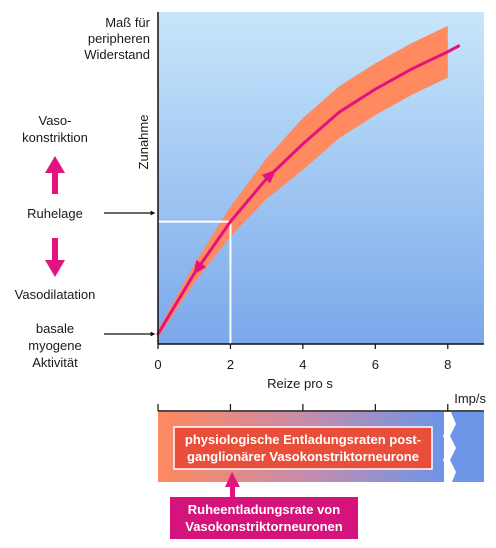 The image size is (496, 548). Describe the element at coordinates (55, 328) in the screenshot. I see `annotation-basale: basale` at that location.